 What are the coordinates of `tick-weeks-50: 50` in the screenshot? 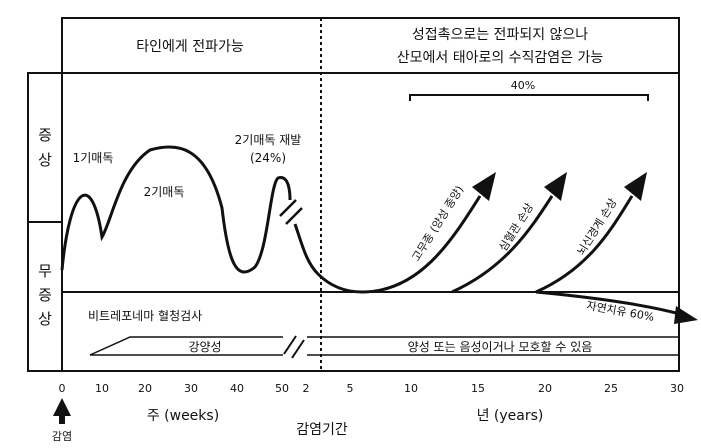 It's located at (282, 388).